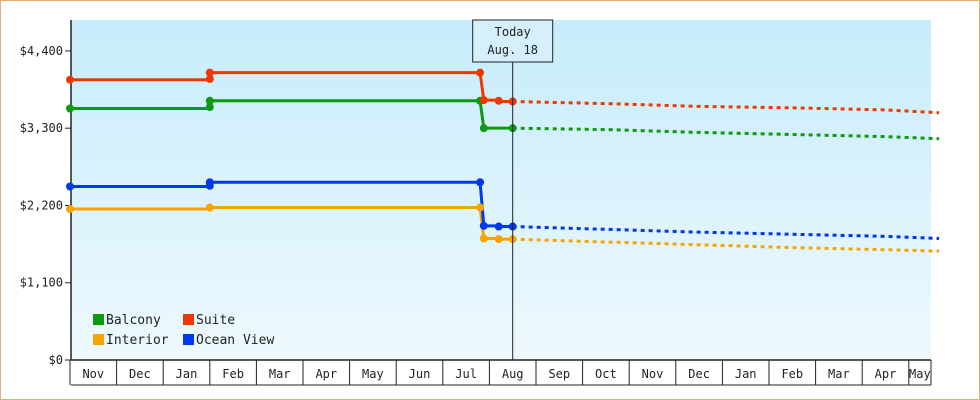  What do you see at coordinates (513, 32) in the screenshot?
I see `today-label: Today` at bounding box center [513, 32].